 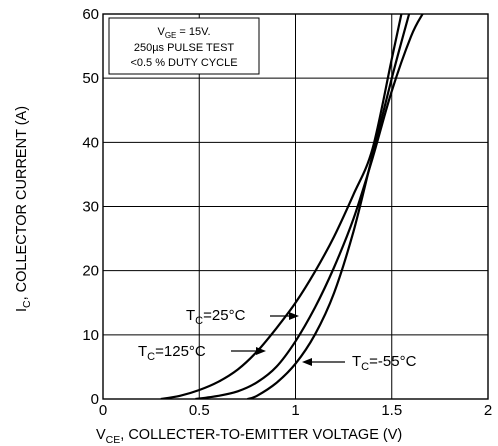 I want to click on y-tick-label: 30, so click(x=90, y=207).